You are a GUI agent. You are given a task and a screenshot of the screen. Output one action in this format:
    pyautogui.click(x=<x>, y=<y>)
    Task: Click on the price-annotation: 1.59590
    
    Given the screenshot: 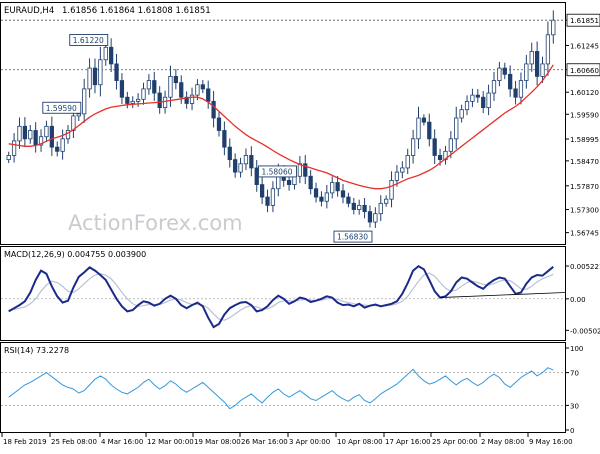 What is the action you would take?
    pyautogui.click(x=62, y=107)
    